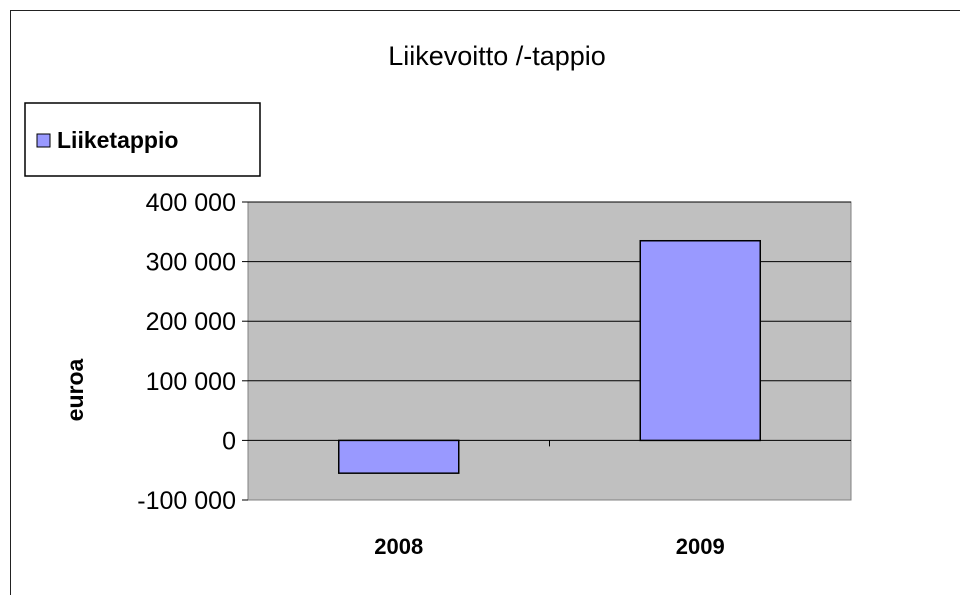  I want to click on y-tick-label: 0, so click(229, 441).